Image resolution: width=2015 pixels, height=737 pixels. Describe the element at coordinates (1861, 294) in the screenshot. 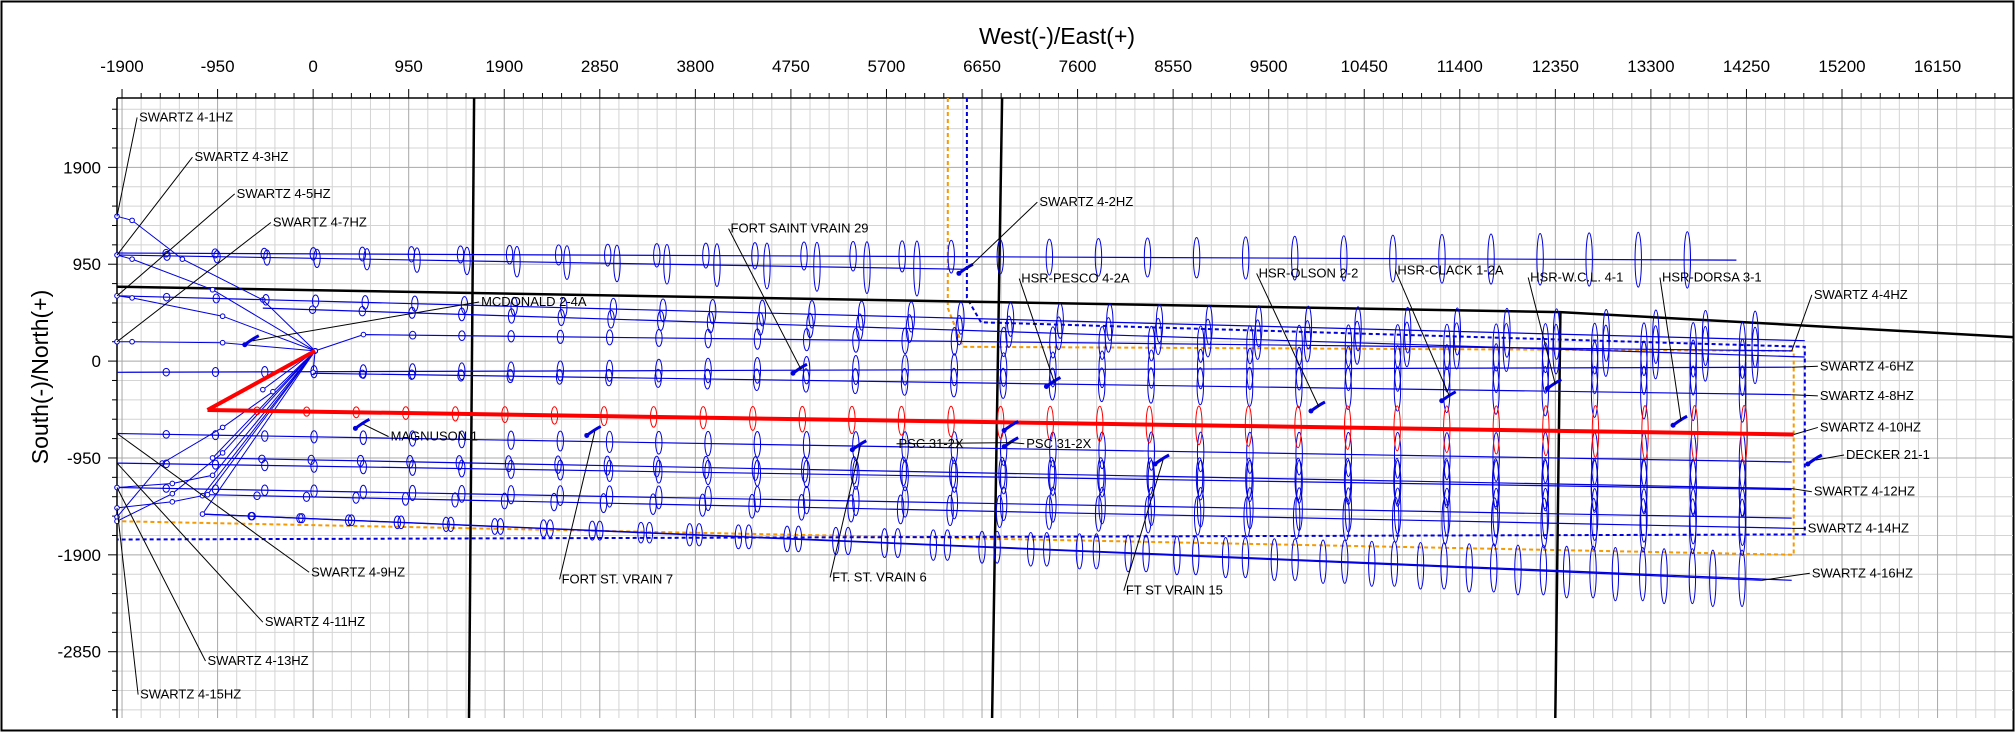

I see `well-label: SWARTZ 4-4HZ` at that location.